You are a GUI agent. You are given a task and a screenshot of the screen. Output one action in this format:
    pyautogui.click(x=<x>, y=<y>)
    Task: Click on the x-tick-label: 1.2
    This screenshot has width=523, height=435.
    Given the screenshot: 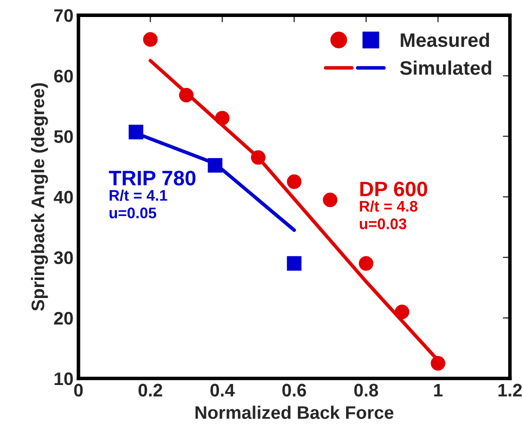 What is the action you would take?
    pyautogui.click(x=510, y=390)
    